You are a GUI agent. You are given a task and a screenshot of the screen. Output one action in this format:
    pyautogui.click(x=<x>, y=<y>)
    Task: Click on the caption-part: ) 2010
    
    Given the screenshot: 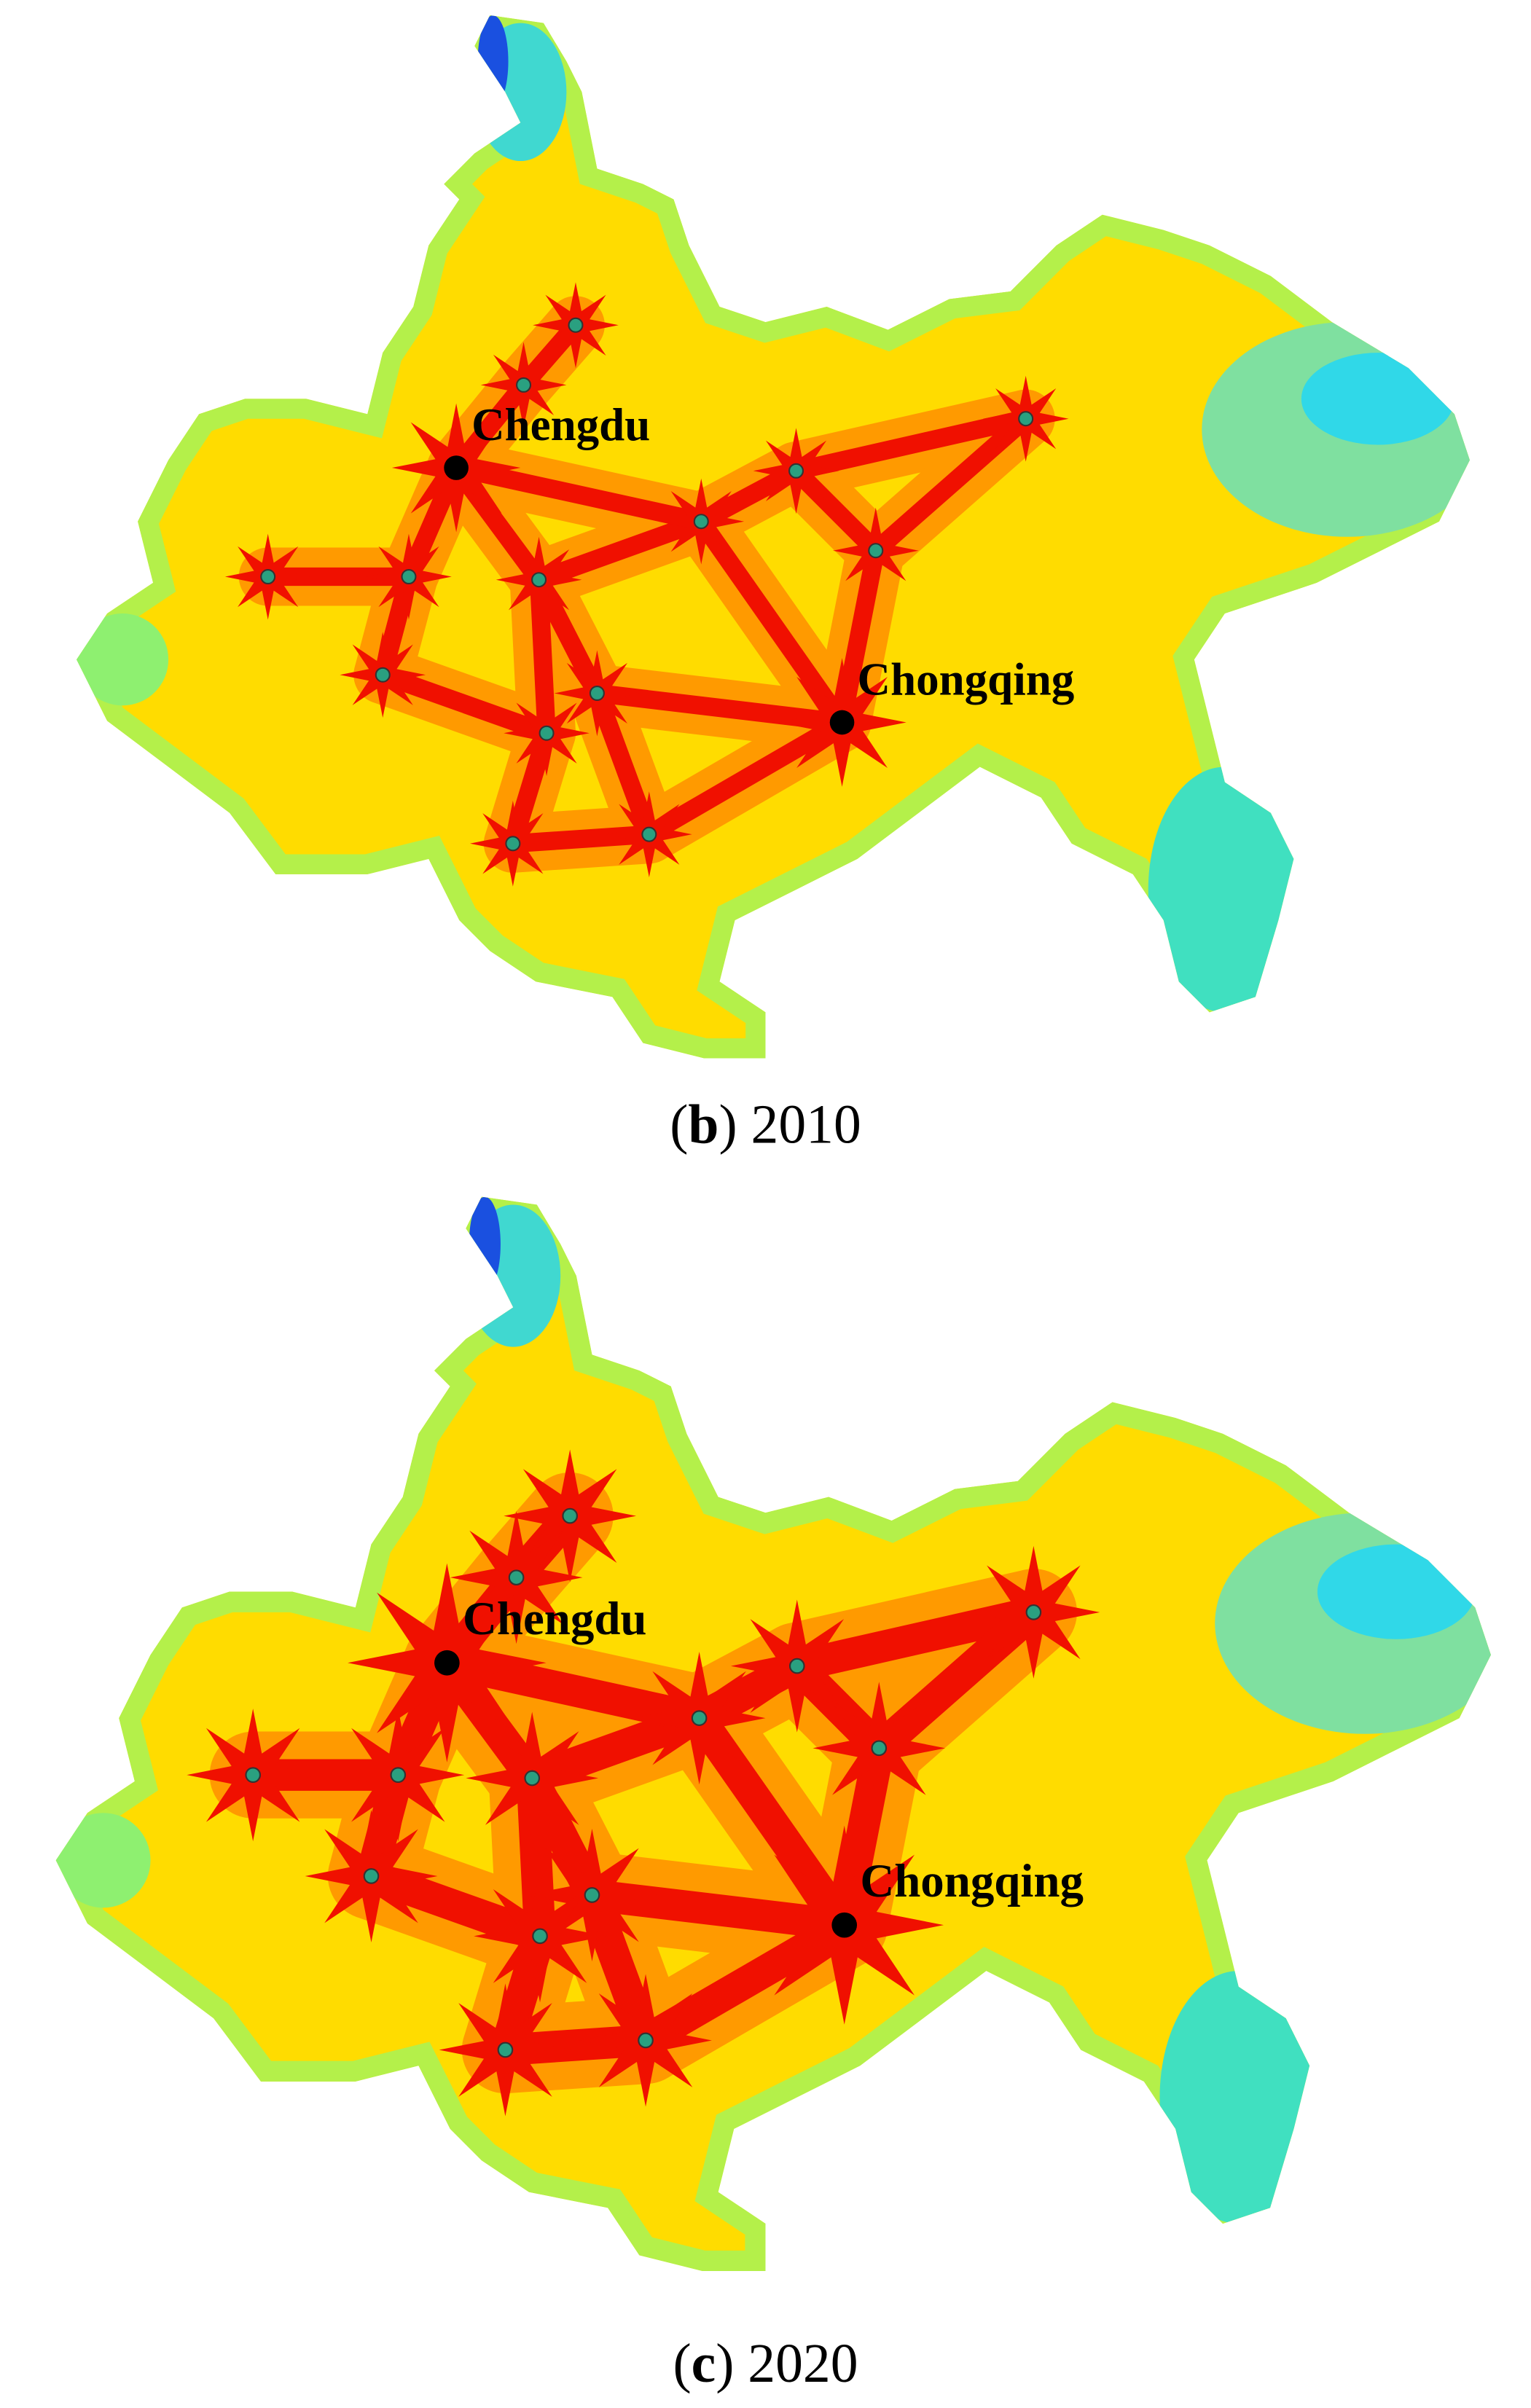 What is the action you would take?
    pyautogui.click(x=789, y=1124)
    